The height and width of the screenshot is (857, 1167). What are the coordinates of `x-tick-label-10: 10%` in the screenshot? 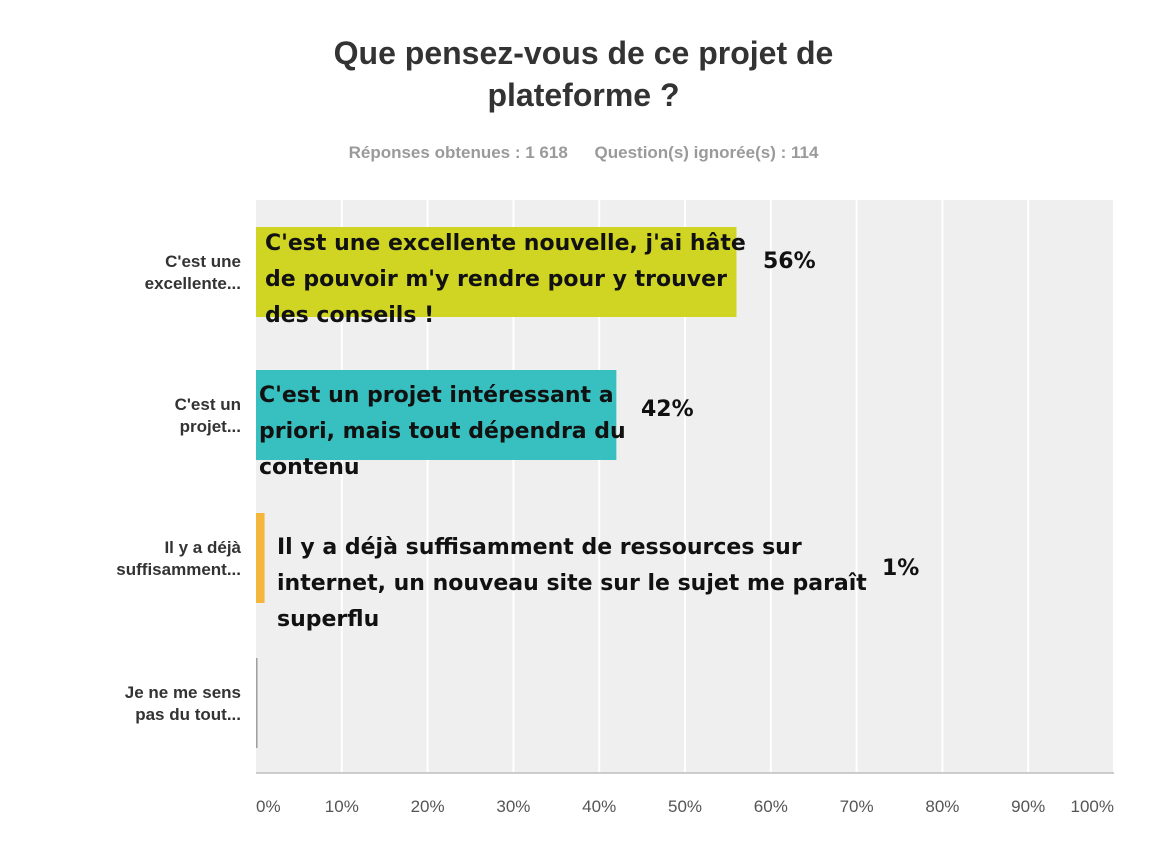 It's located at (342, 806).